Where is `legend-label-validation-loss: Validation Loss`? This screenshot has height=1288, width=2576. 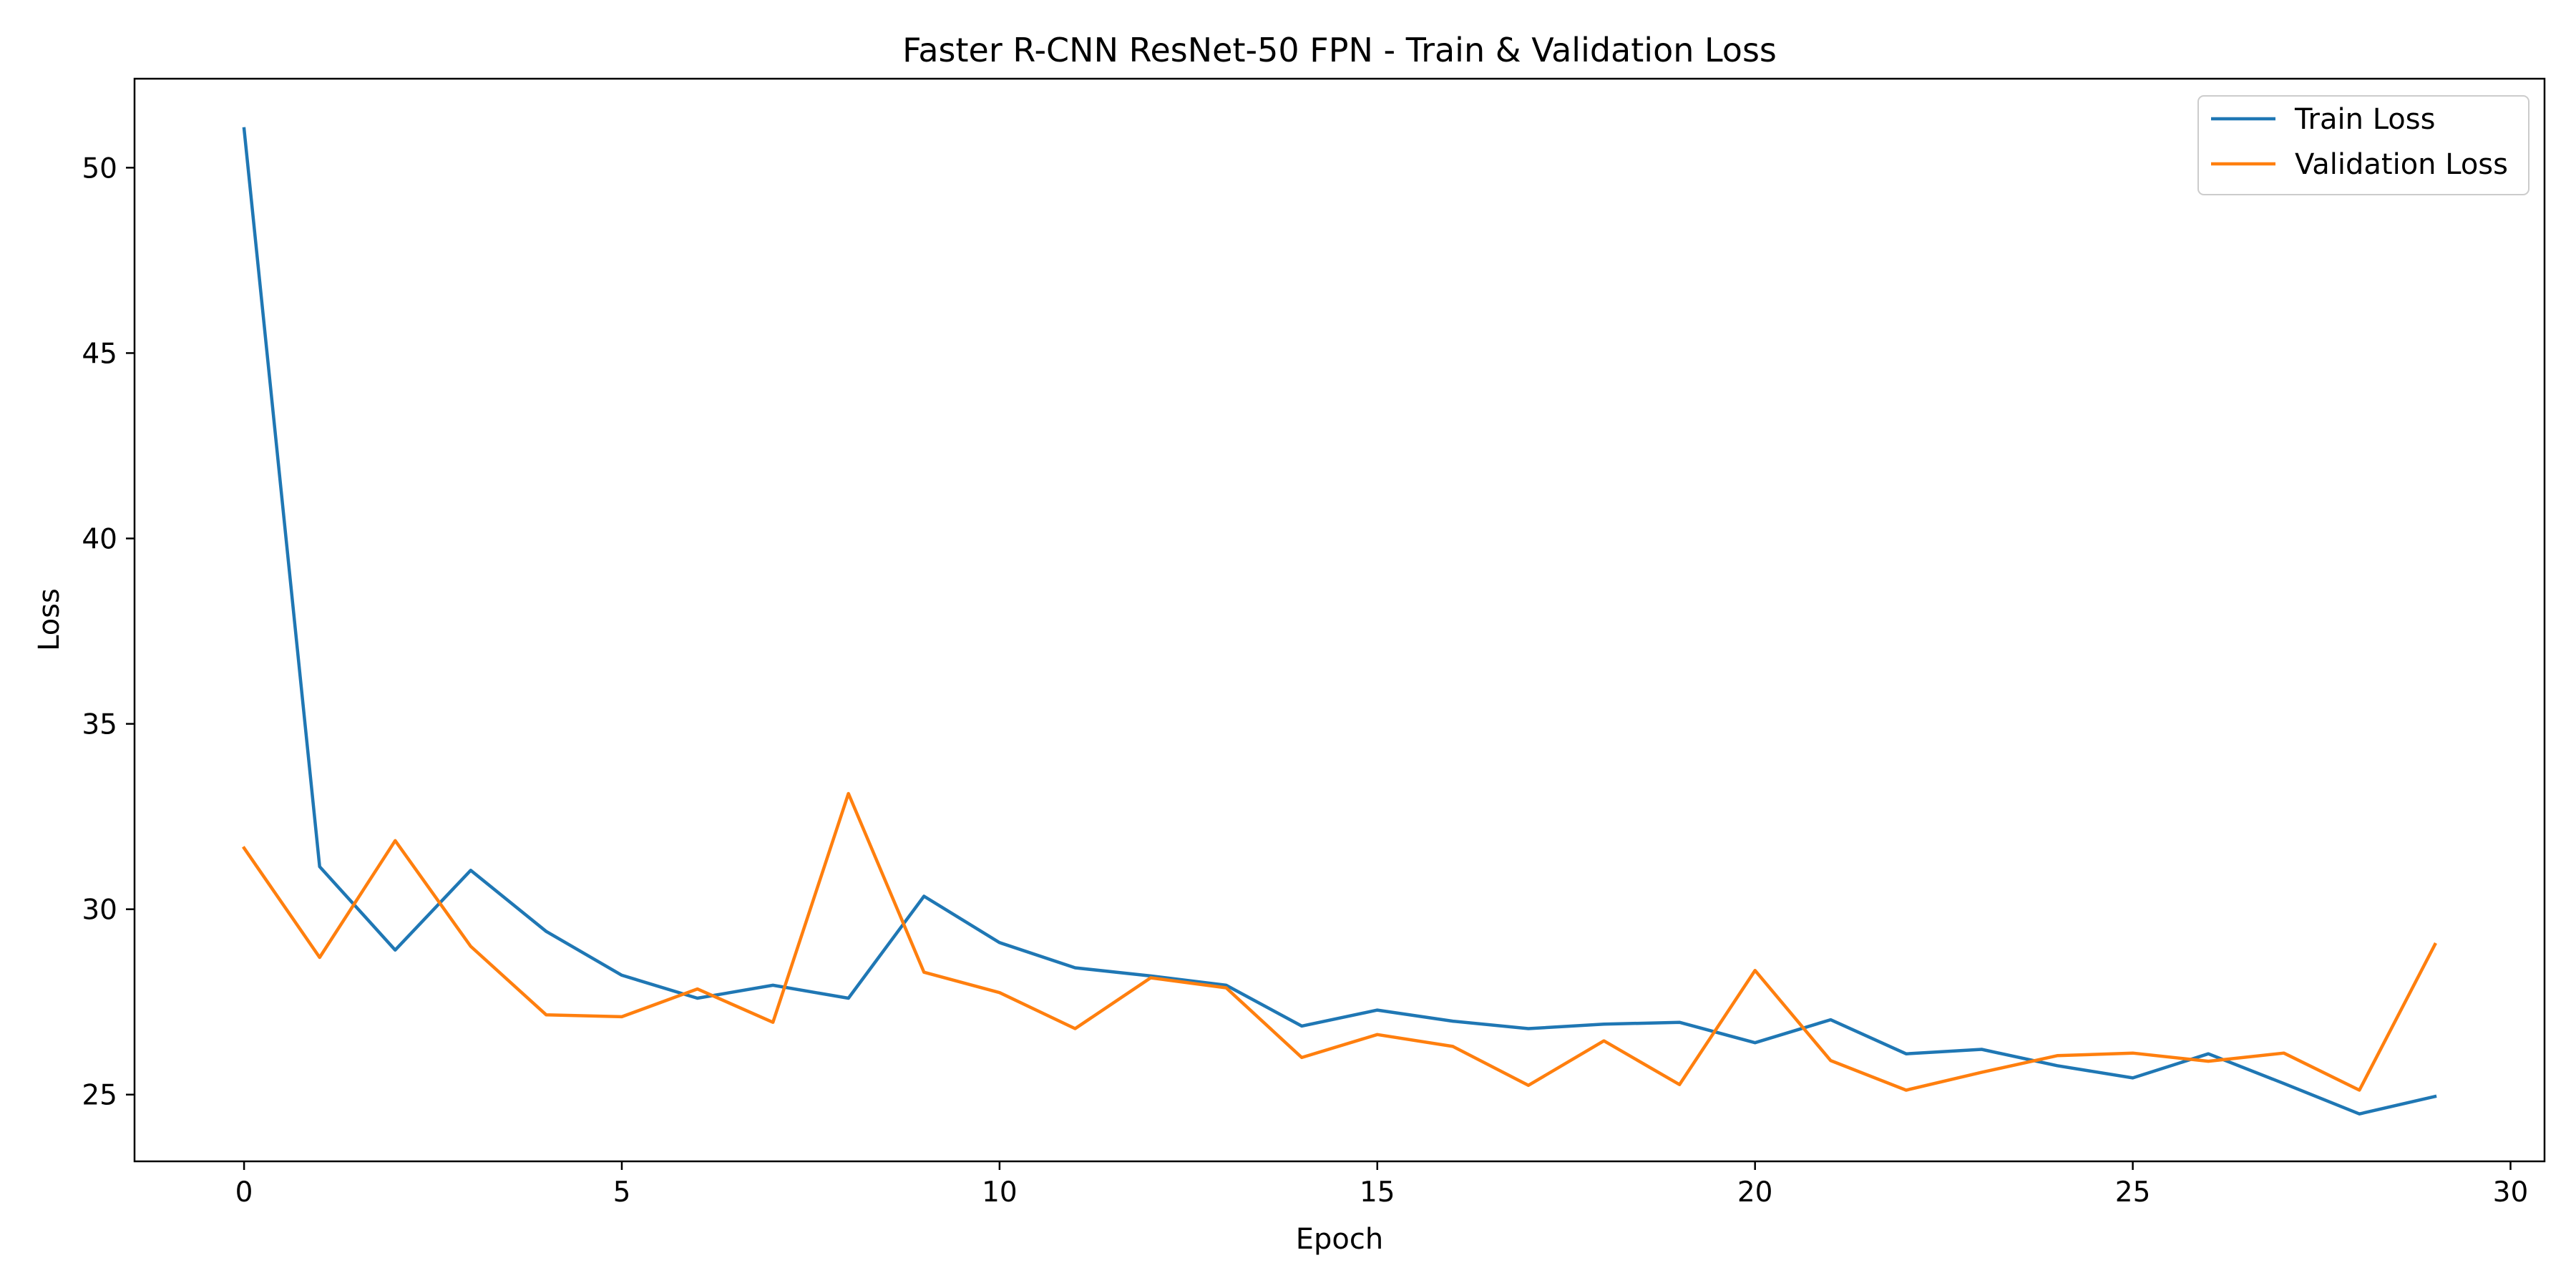 legend-label-validation-loss: Validation Loss is located at coordinates (2401, 164).